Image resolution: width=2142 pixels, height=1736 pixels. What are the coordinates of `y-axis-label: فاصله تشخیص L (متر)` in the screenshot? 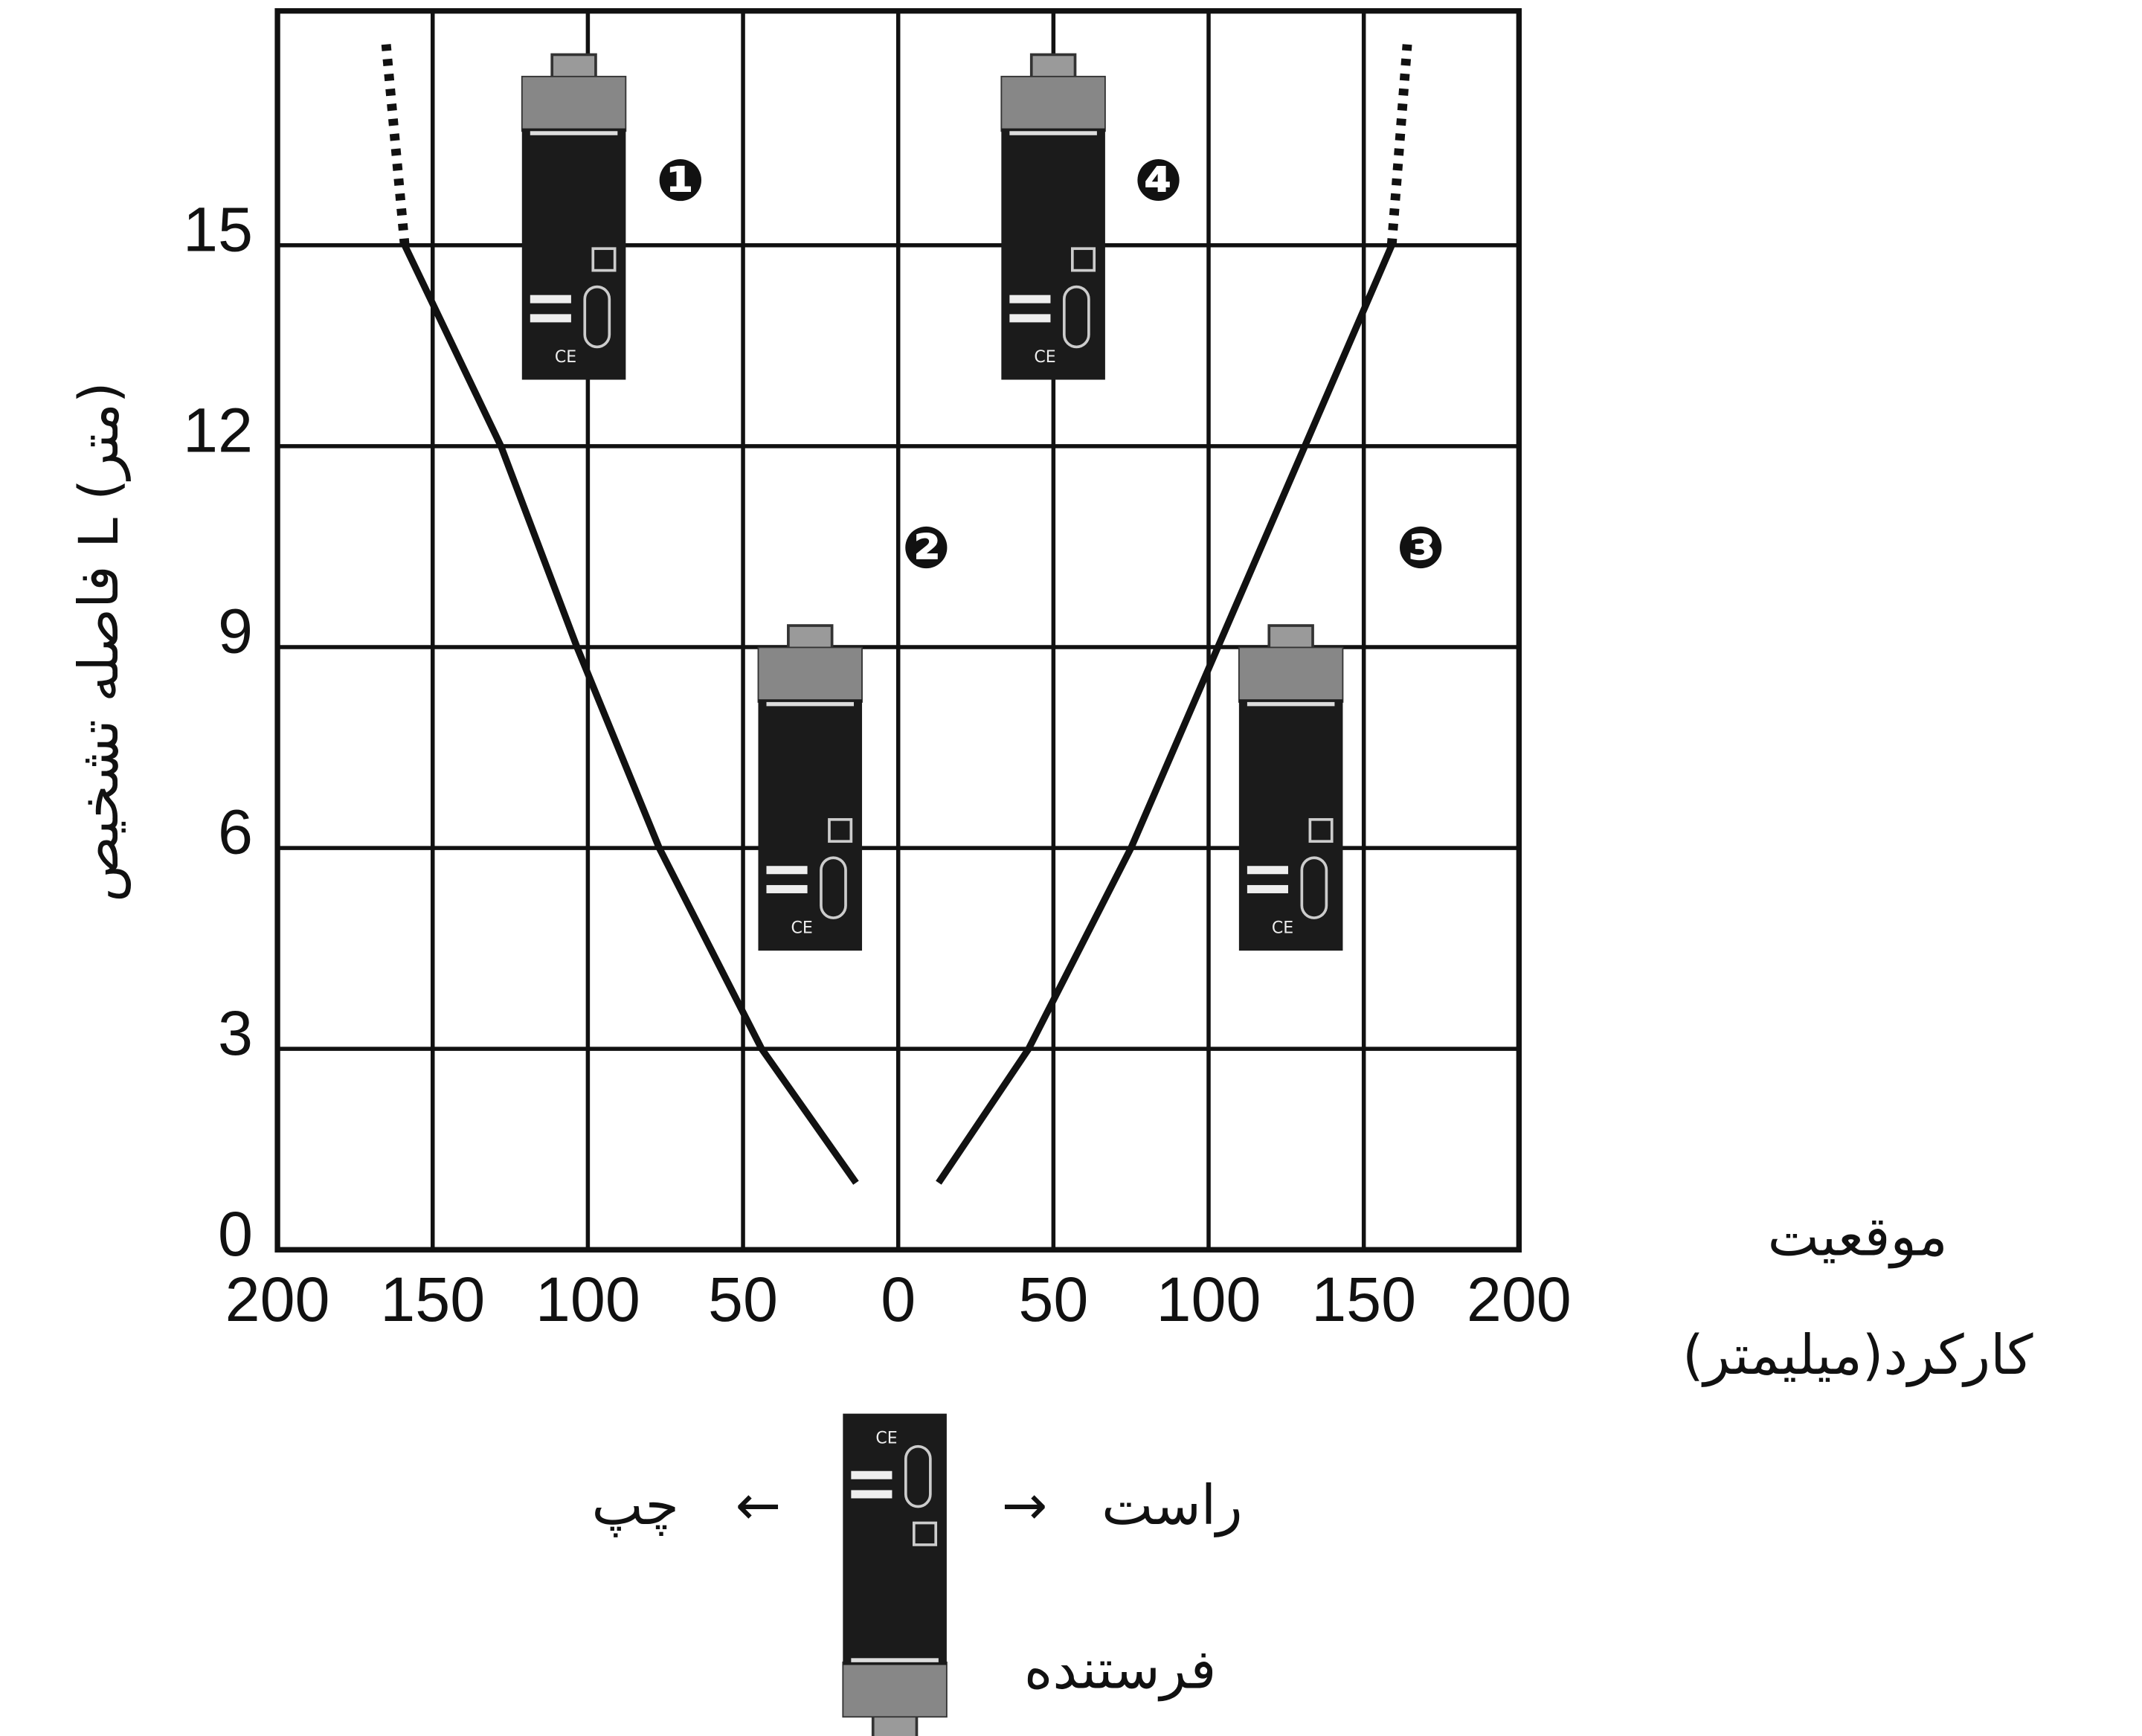 It's located at (100, 641).